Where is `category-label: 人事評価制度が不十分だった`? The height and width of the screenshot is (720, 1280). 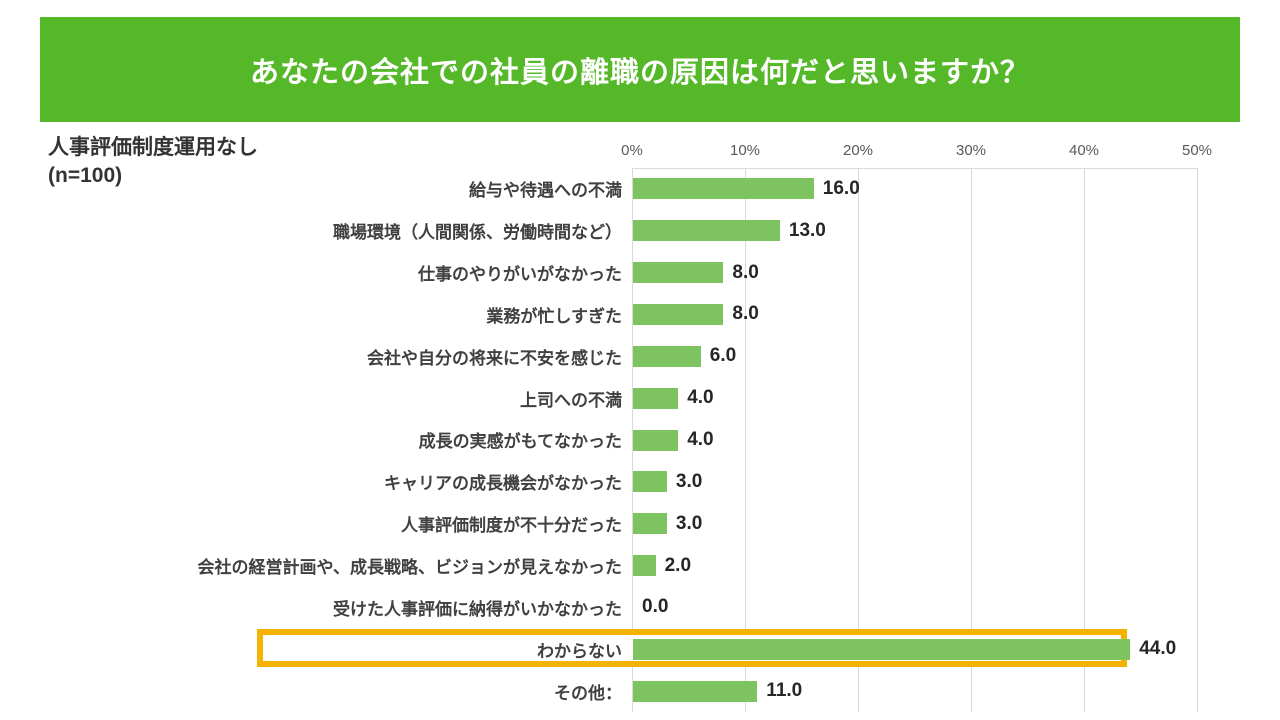
category-label: 人事評価制度が不十分だった is located at coordinates (511, 526).